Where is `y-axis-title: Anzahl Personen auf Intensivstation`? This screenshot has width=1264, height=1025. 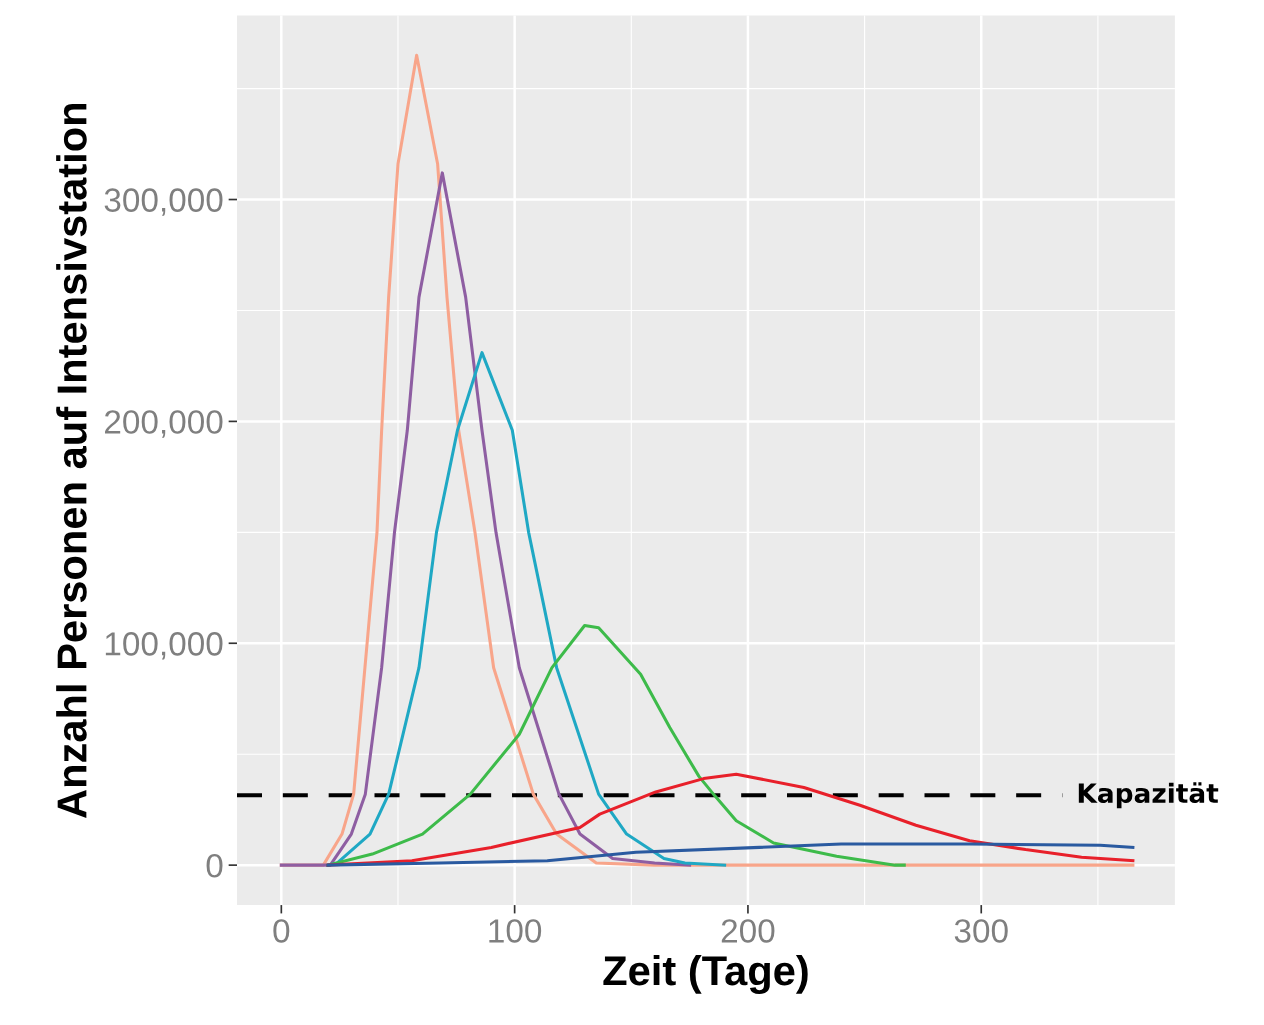 y-axis-title: Anzahl Personen auf Intensivstation is located at coordinates (71, 461).